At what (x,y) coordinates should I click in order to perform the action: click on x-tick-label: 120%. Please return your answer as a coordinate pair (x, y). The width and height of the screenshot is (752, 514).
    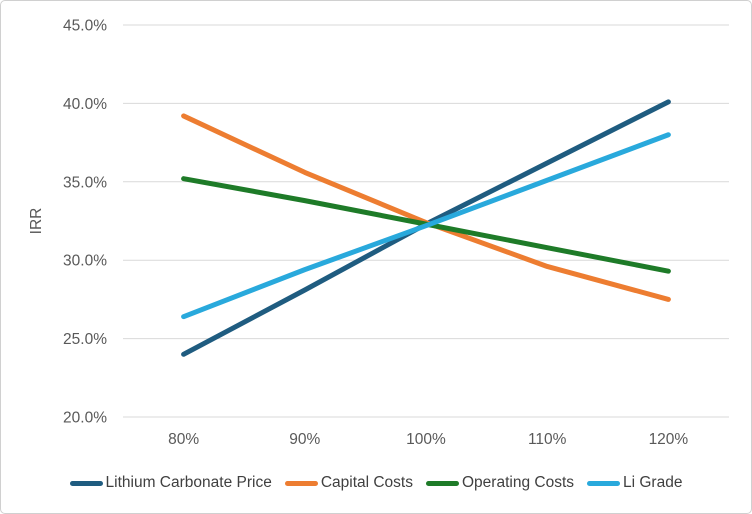
    Looking at the image, I should click on (669, 439).